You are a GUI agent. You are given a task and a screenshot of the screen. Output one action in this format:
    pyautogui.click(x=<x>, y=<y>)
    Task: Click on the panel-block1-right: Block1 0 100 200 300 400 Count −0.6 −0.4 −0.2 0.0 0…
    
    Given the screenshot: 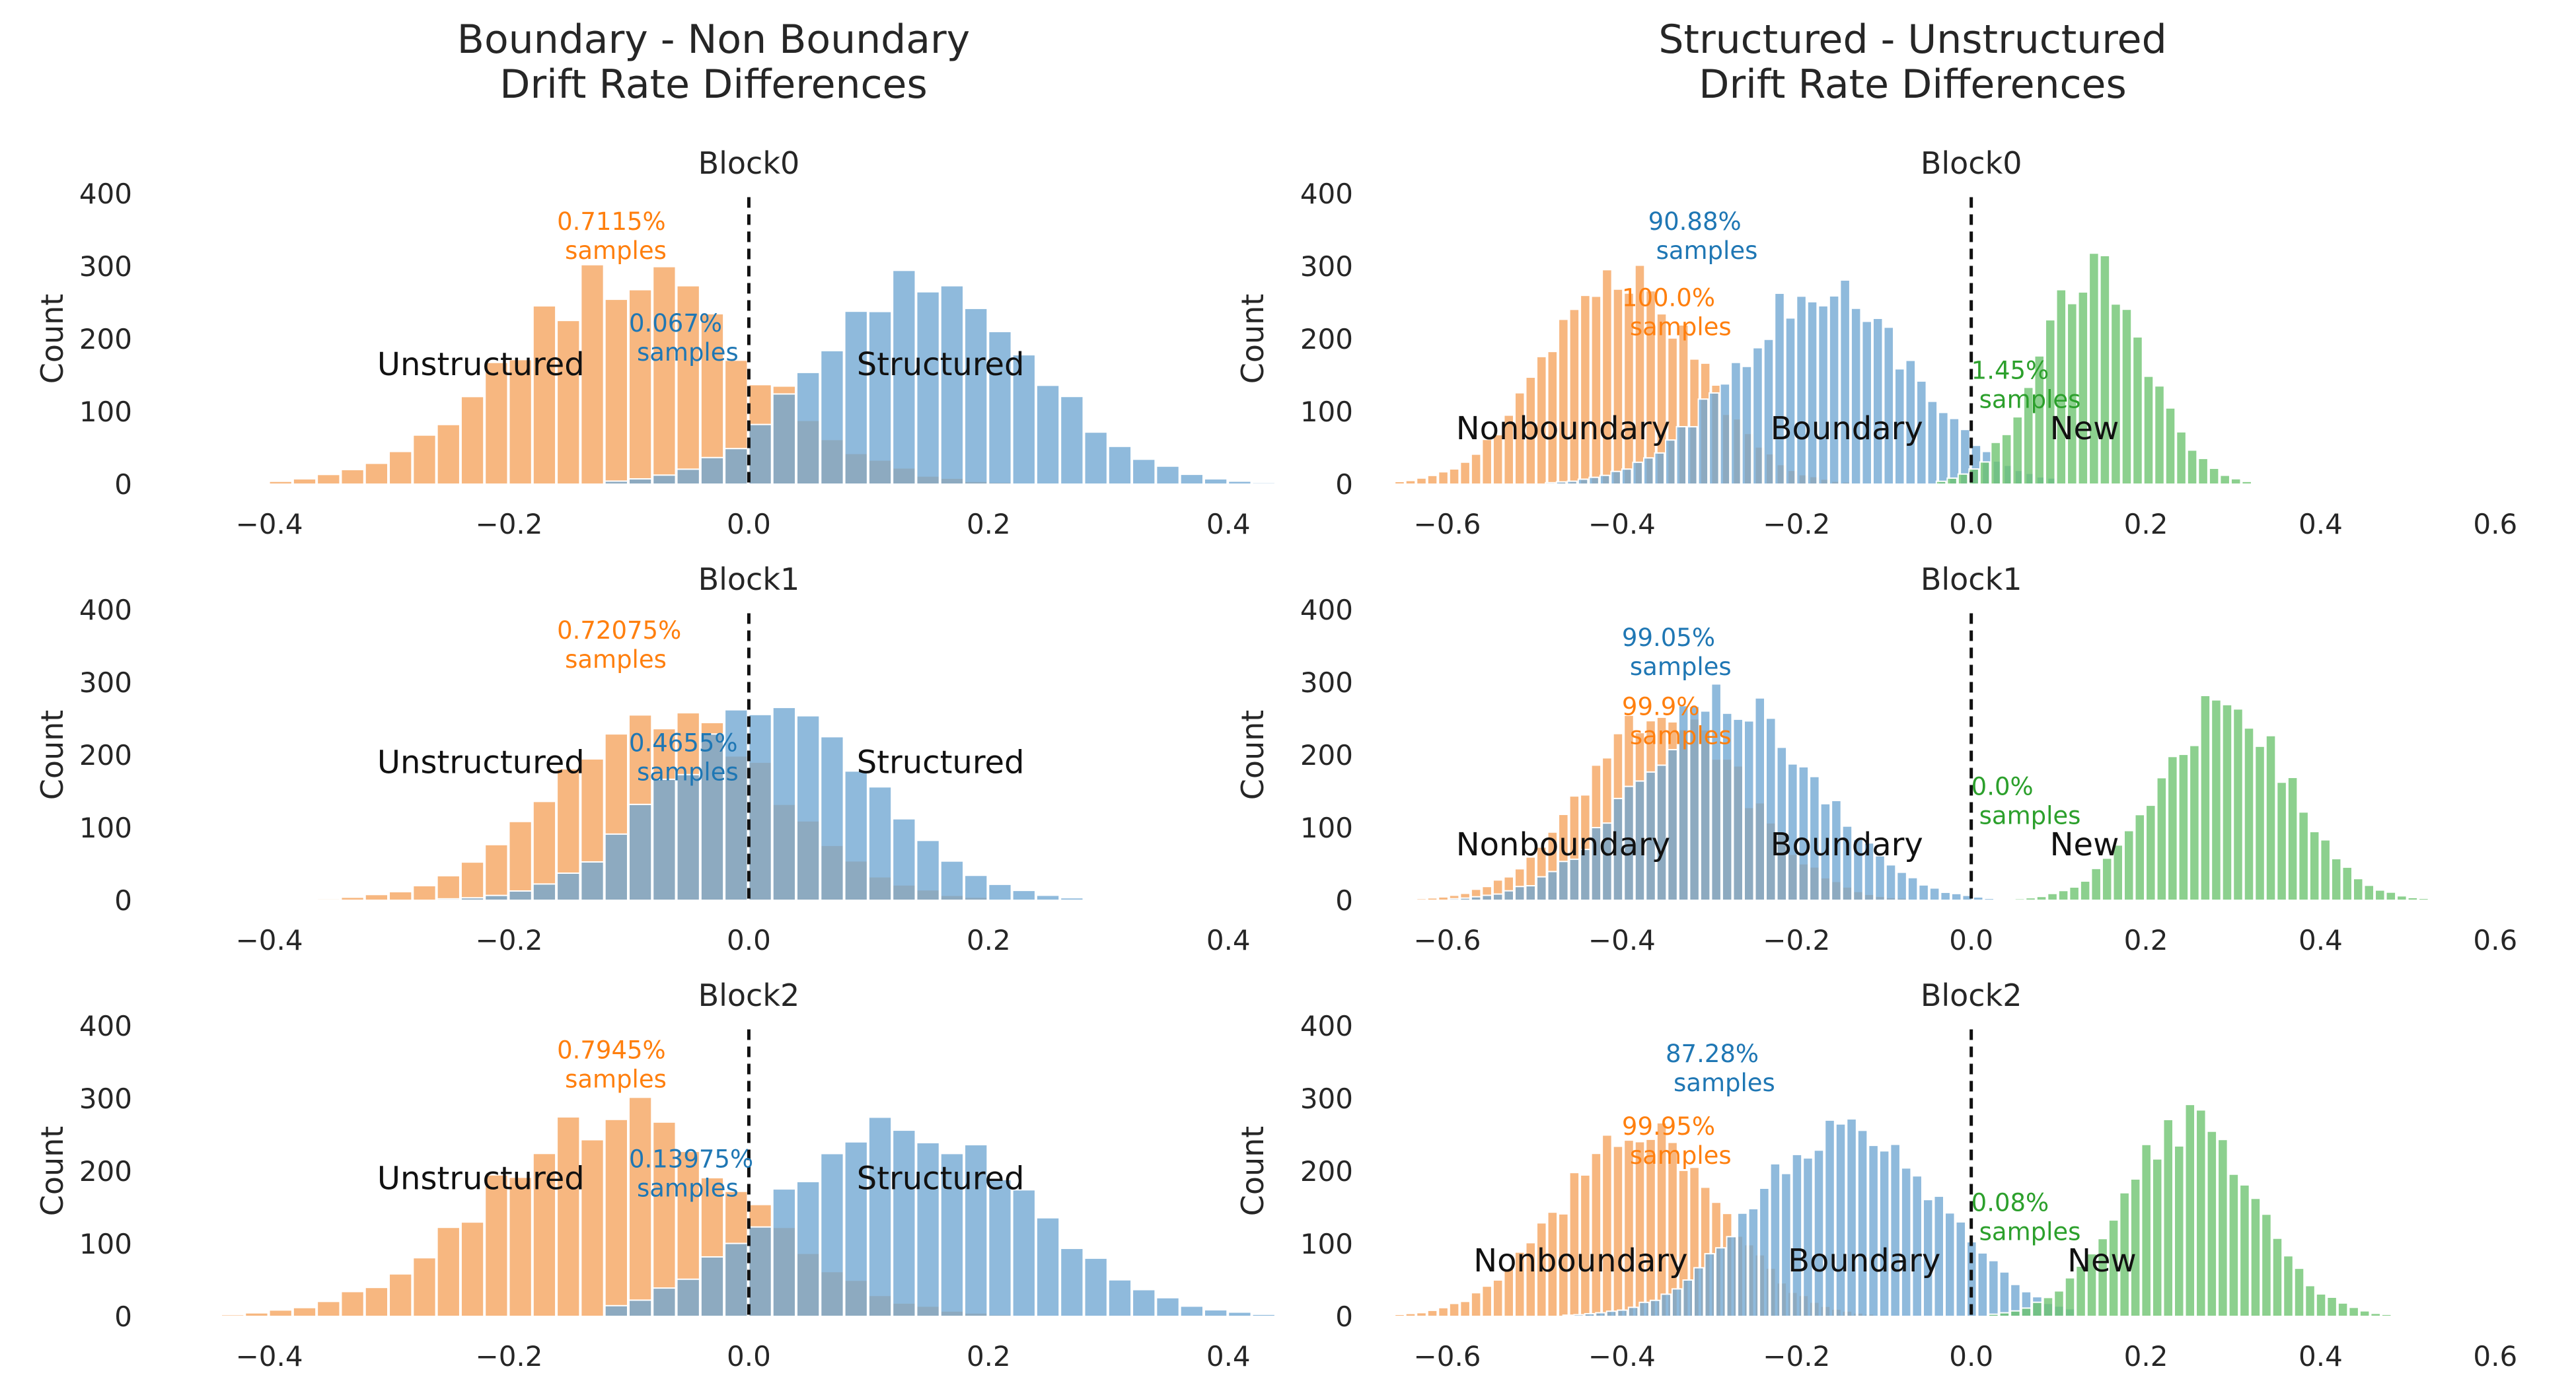 What is the action you would take?
    pyautogui.click(x=1876, y=759)
    